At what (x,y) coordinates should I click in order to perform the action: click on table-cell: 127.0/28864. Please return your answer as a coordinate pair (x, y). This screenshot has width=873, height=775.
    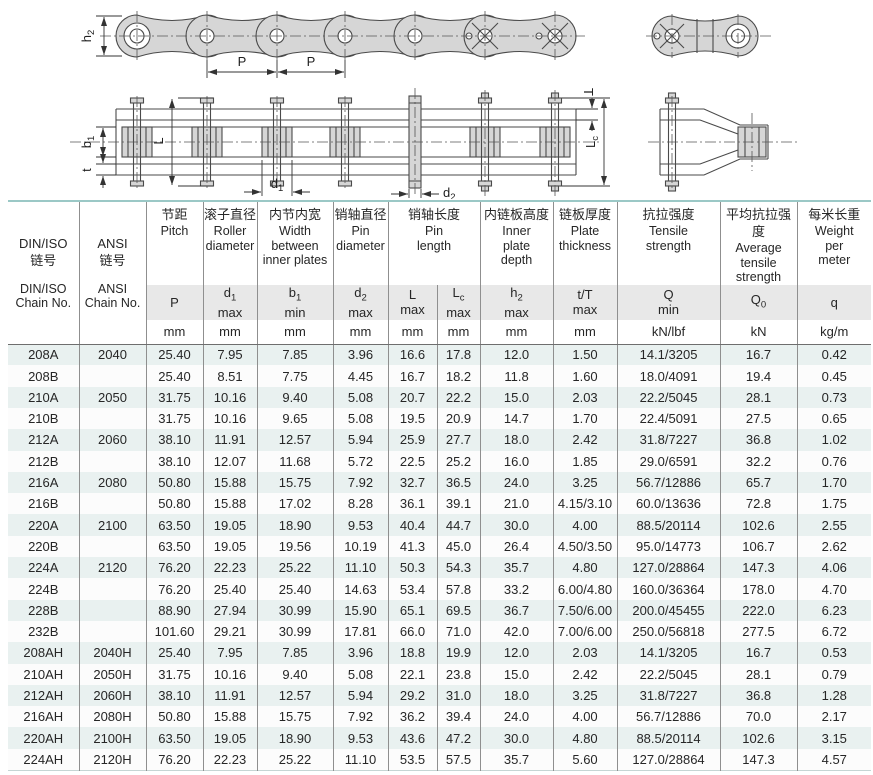
    Looking at the image, I should click on (669, 568).